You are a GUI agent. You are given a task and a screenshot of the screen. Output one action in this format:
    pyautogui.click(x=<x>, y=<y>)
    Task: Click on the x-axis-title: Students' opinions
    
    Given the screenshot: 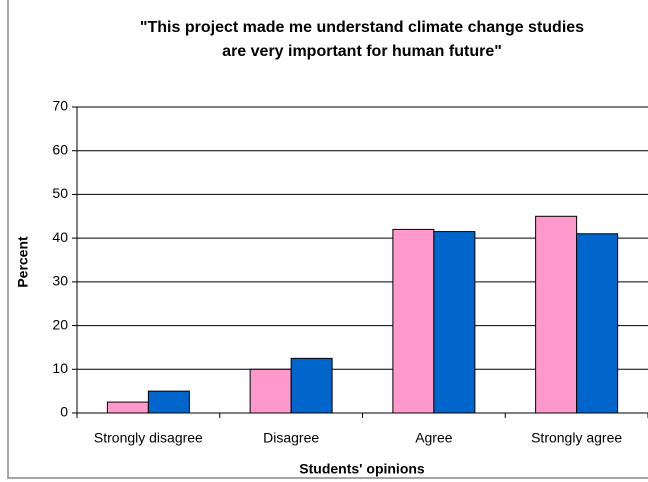 What is the action you would take?
    pyautogui.click(x=362, y=469)
    